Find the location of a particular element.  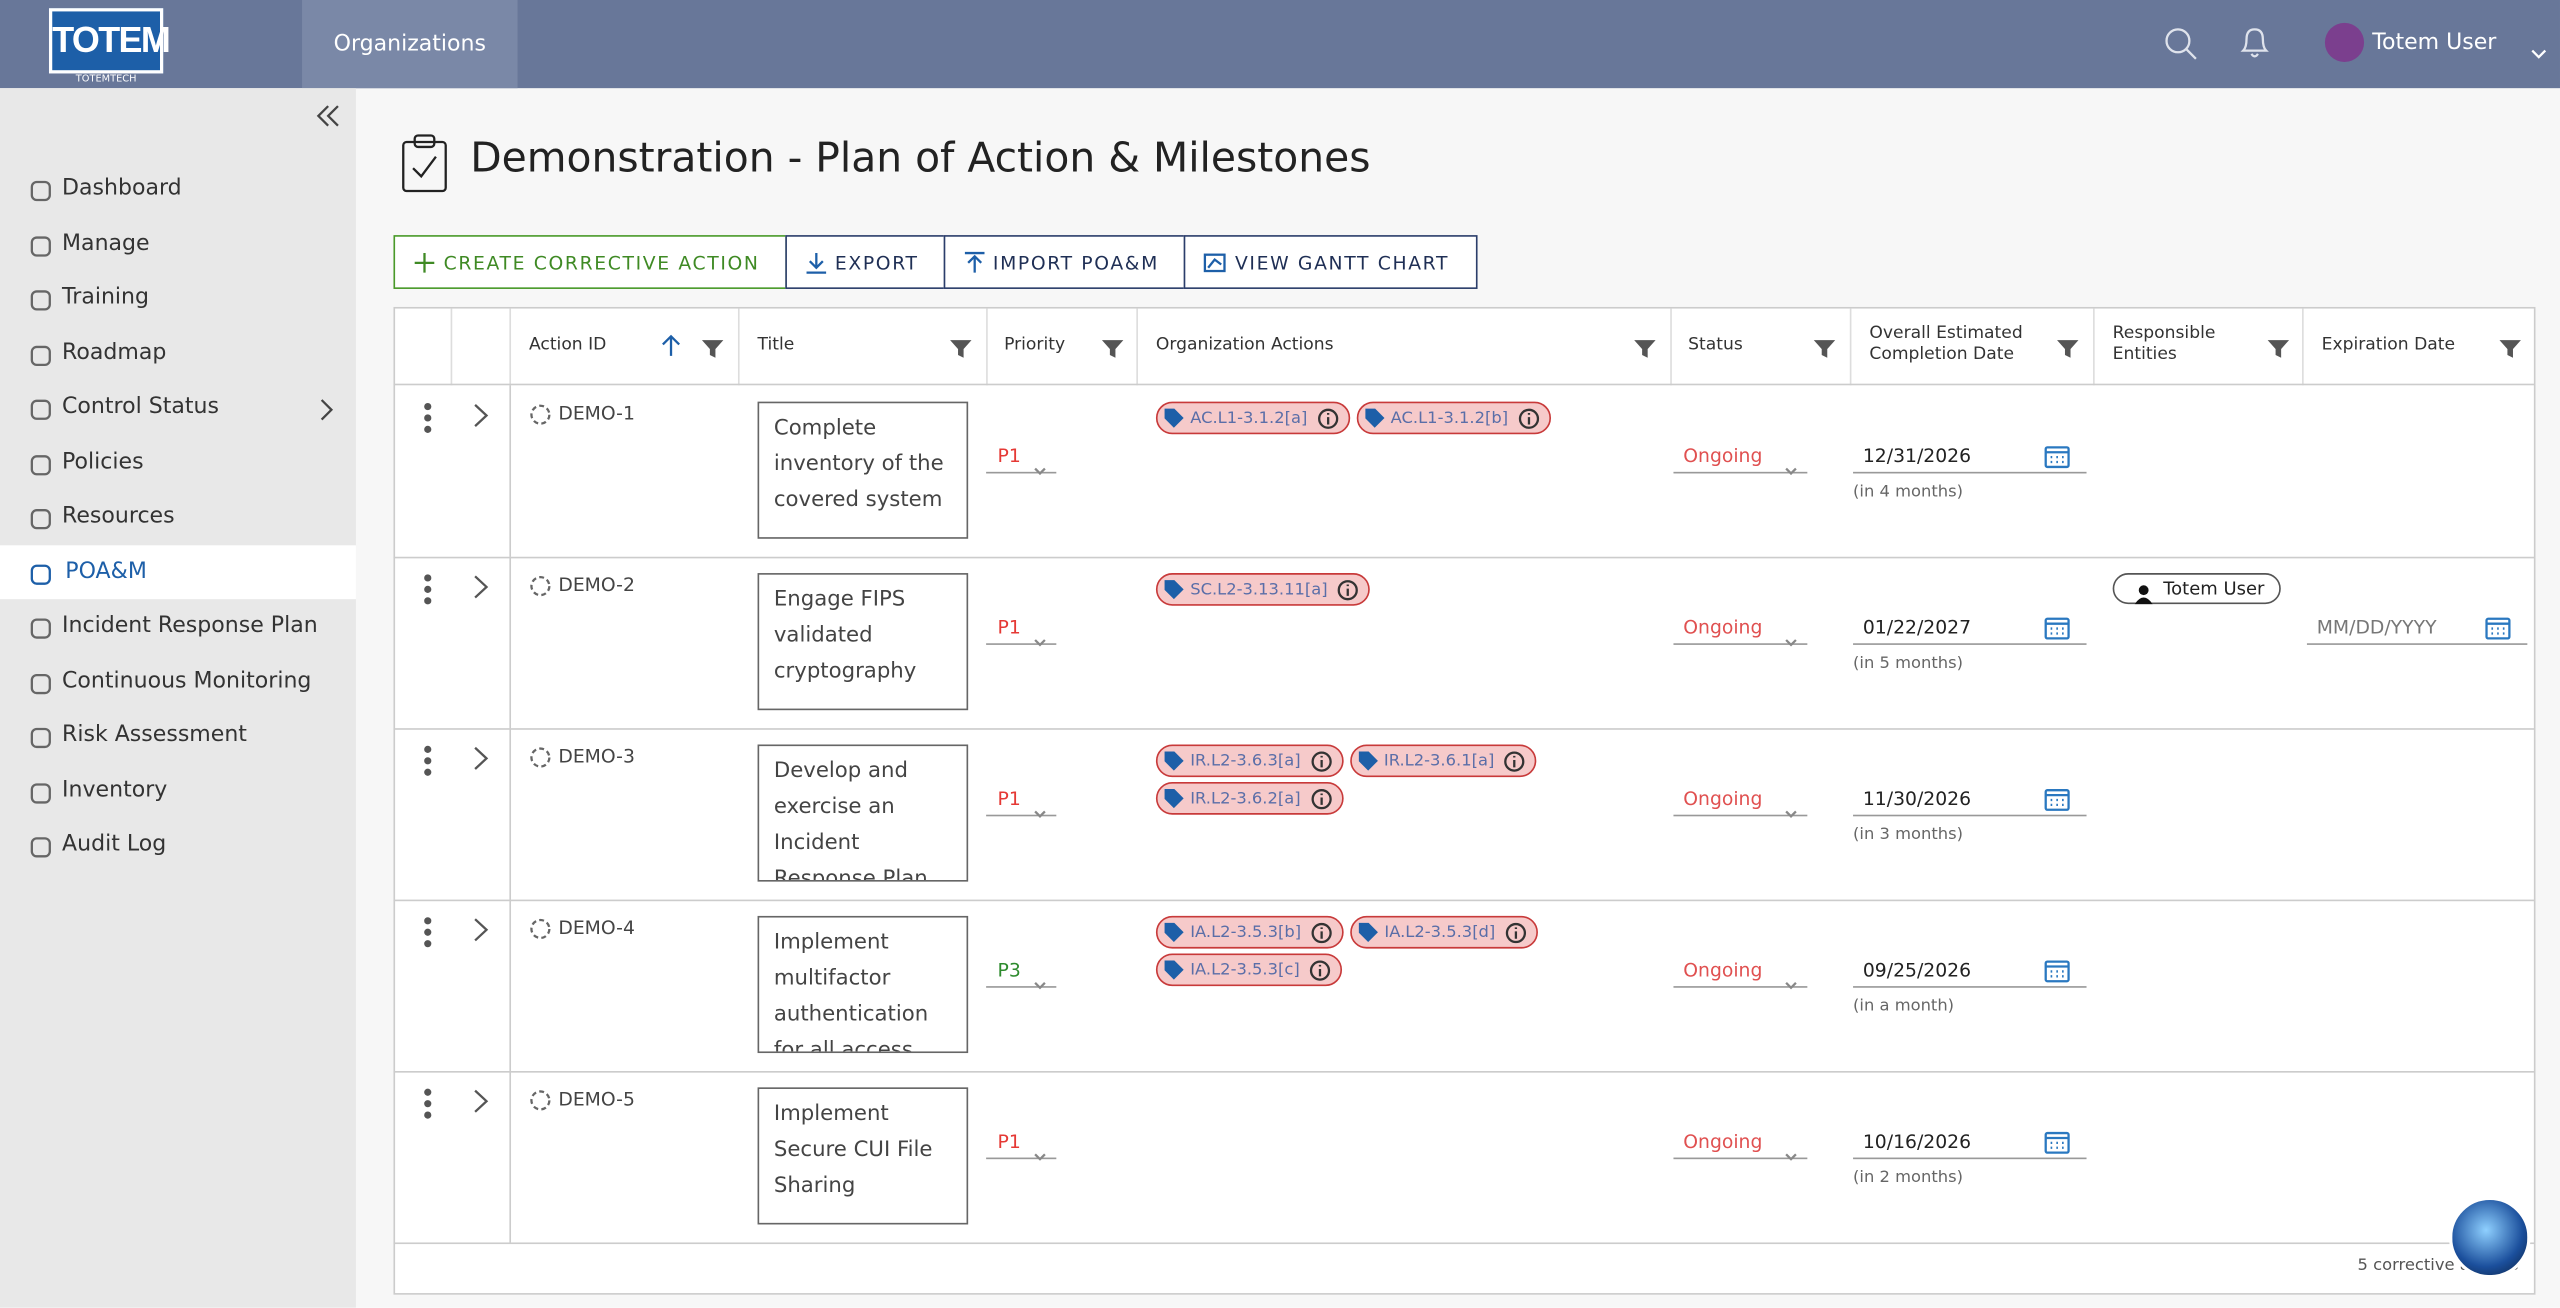

expiration-date: MM/DD/YYYY is located at coordinates (2417, 630).